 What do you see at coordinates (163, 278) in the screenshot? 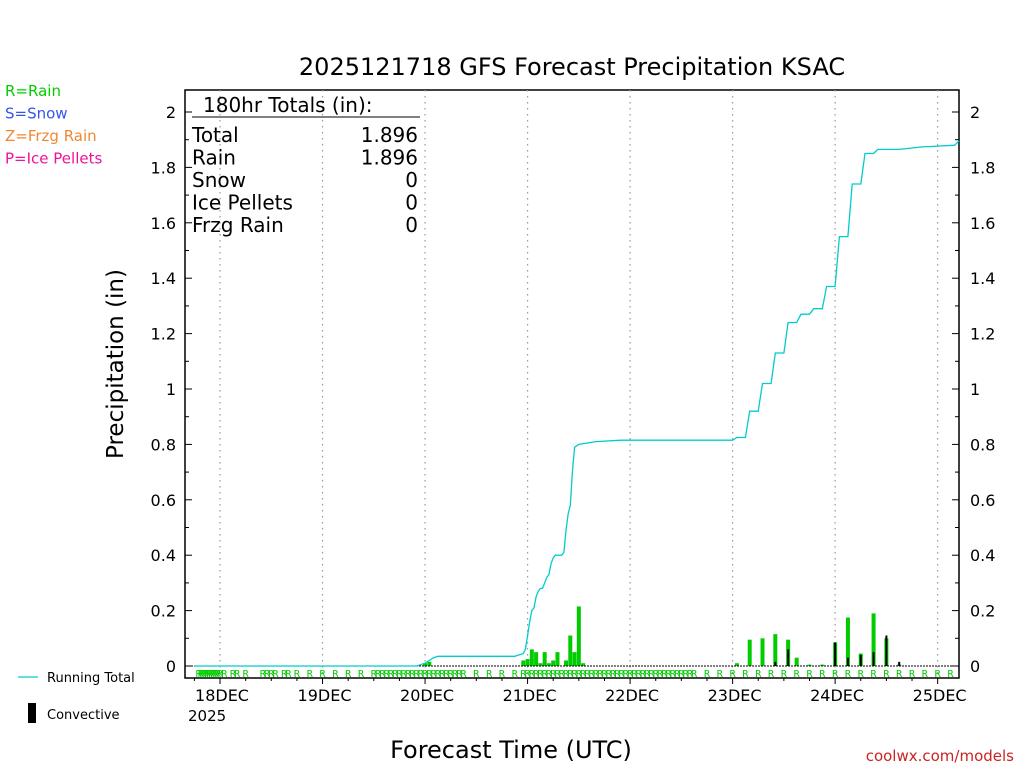
I see `y-tick-label-left-7: 1.4` at bounding box center [163, 278].